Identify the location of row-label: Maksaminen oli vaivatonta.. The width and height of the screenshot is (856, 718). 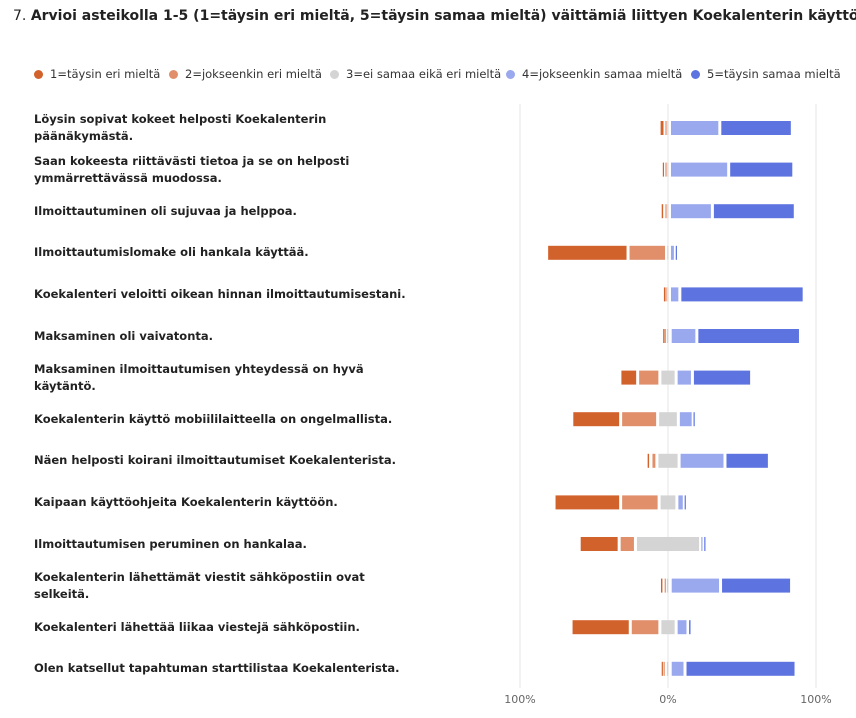
(124, 335).